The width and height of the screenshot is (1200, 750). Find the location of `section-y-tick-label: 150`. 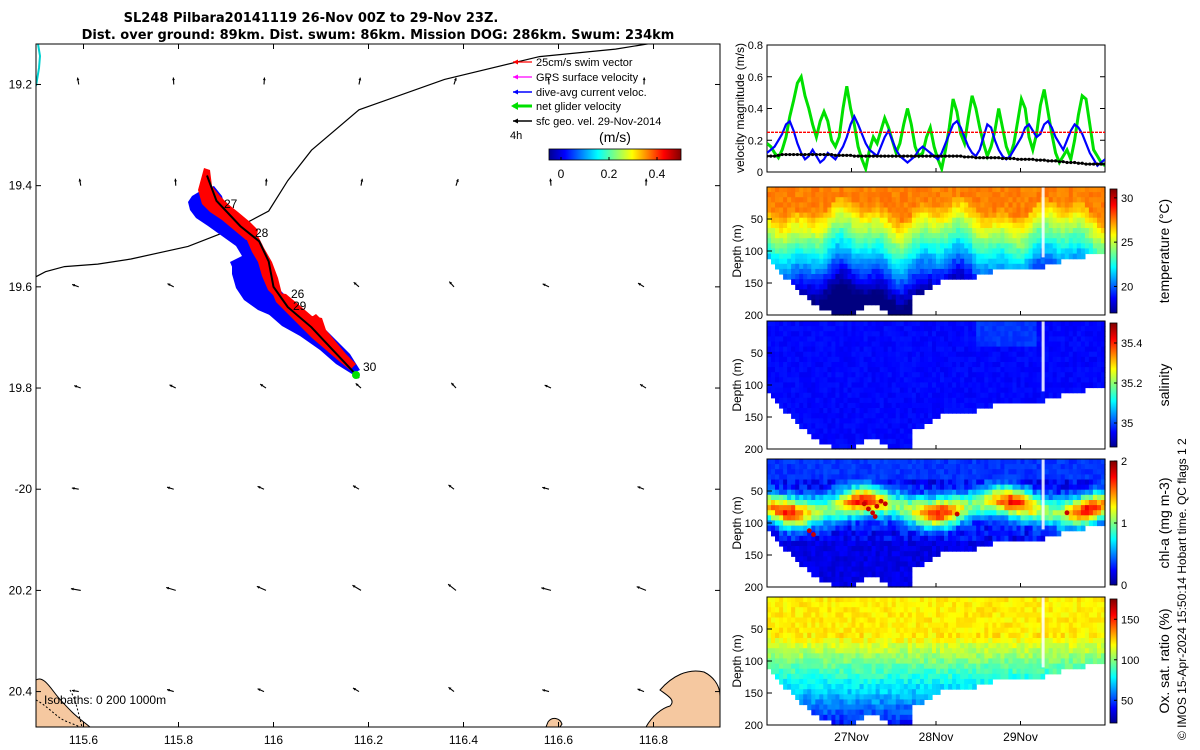

section-y-tick-label: 150 is located at coordinates (754, 284).